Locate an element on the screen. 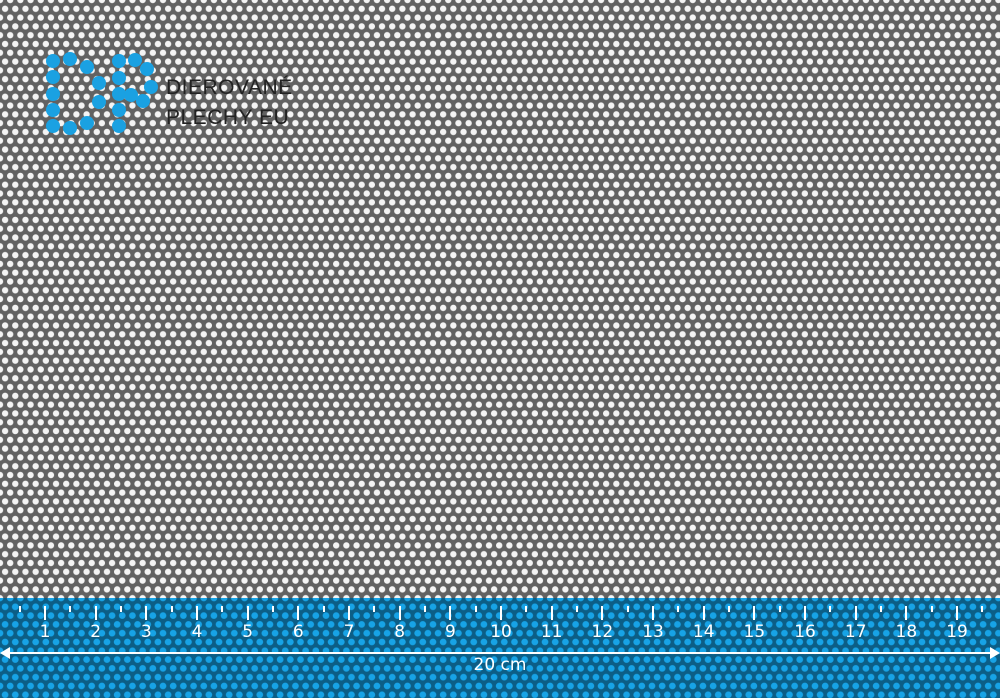 This screenshot has height=698, width=1000. tick-label: 10 is located at coordinates (501, 632).